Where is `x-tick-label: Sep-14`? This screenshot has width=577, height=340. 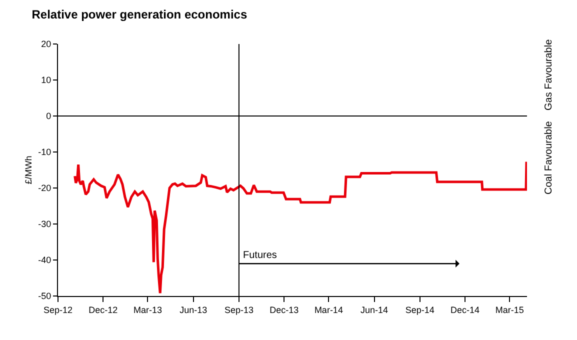 x-tick-label: Sep-14 is located at coordinates (419, 309).